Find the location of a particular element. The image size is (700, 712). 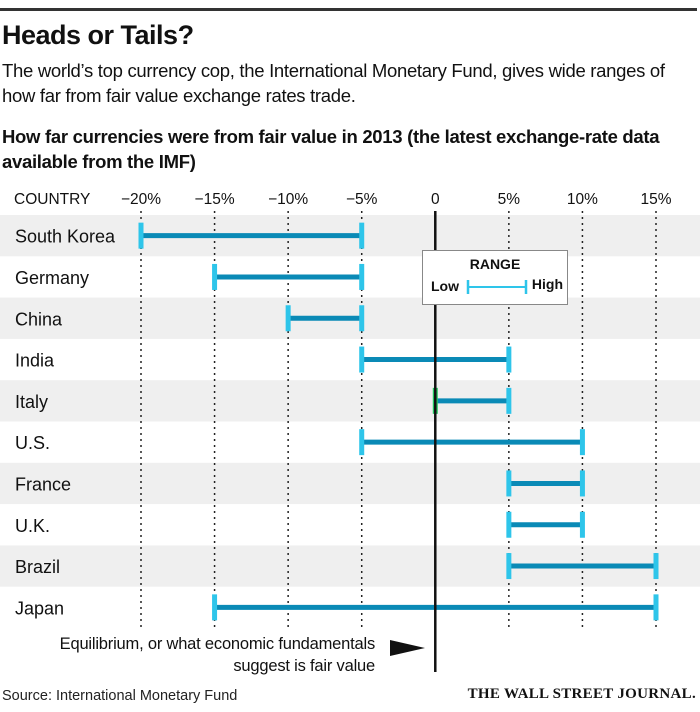

country-label: China is located at coordinates (39, 319).